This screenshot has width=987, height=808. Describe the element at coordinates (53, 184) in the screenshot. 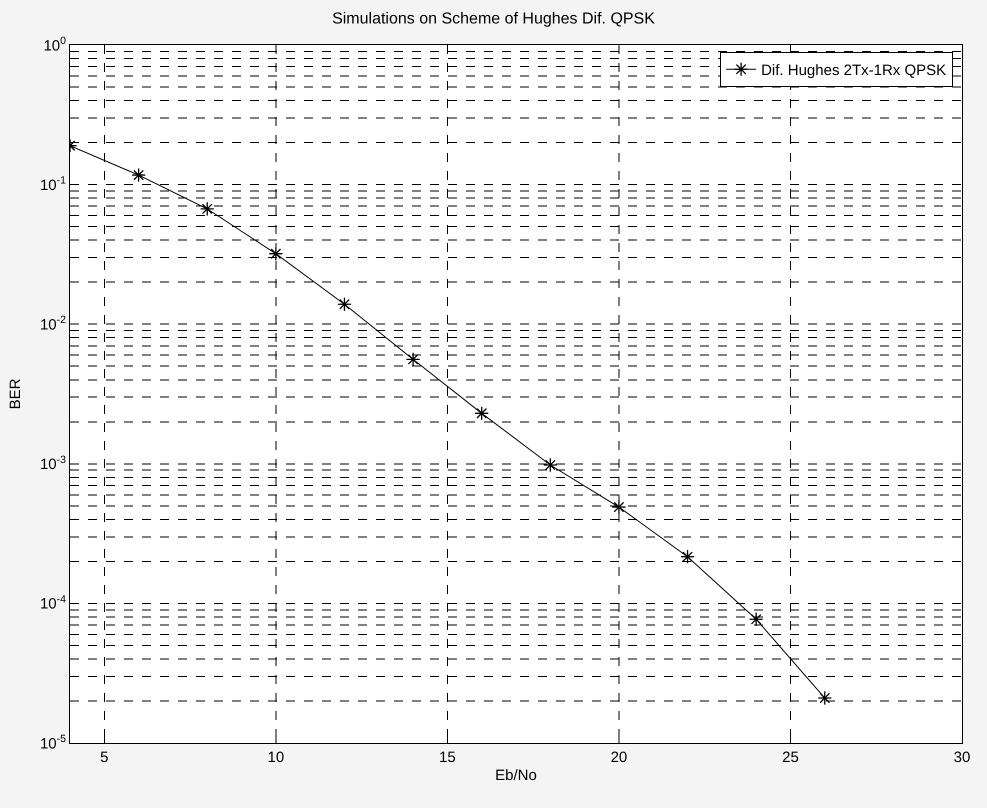

I see `y-tick-label: 10$^{-1}$` at that location.